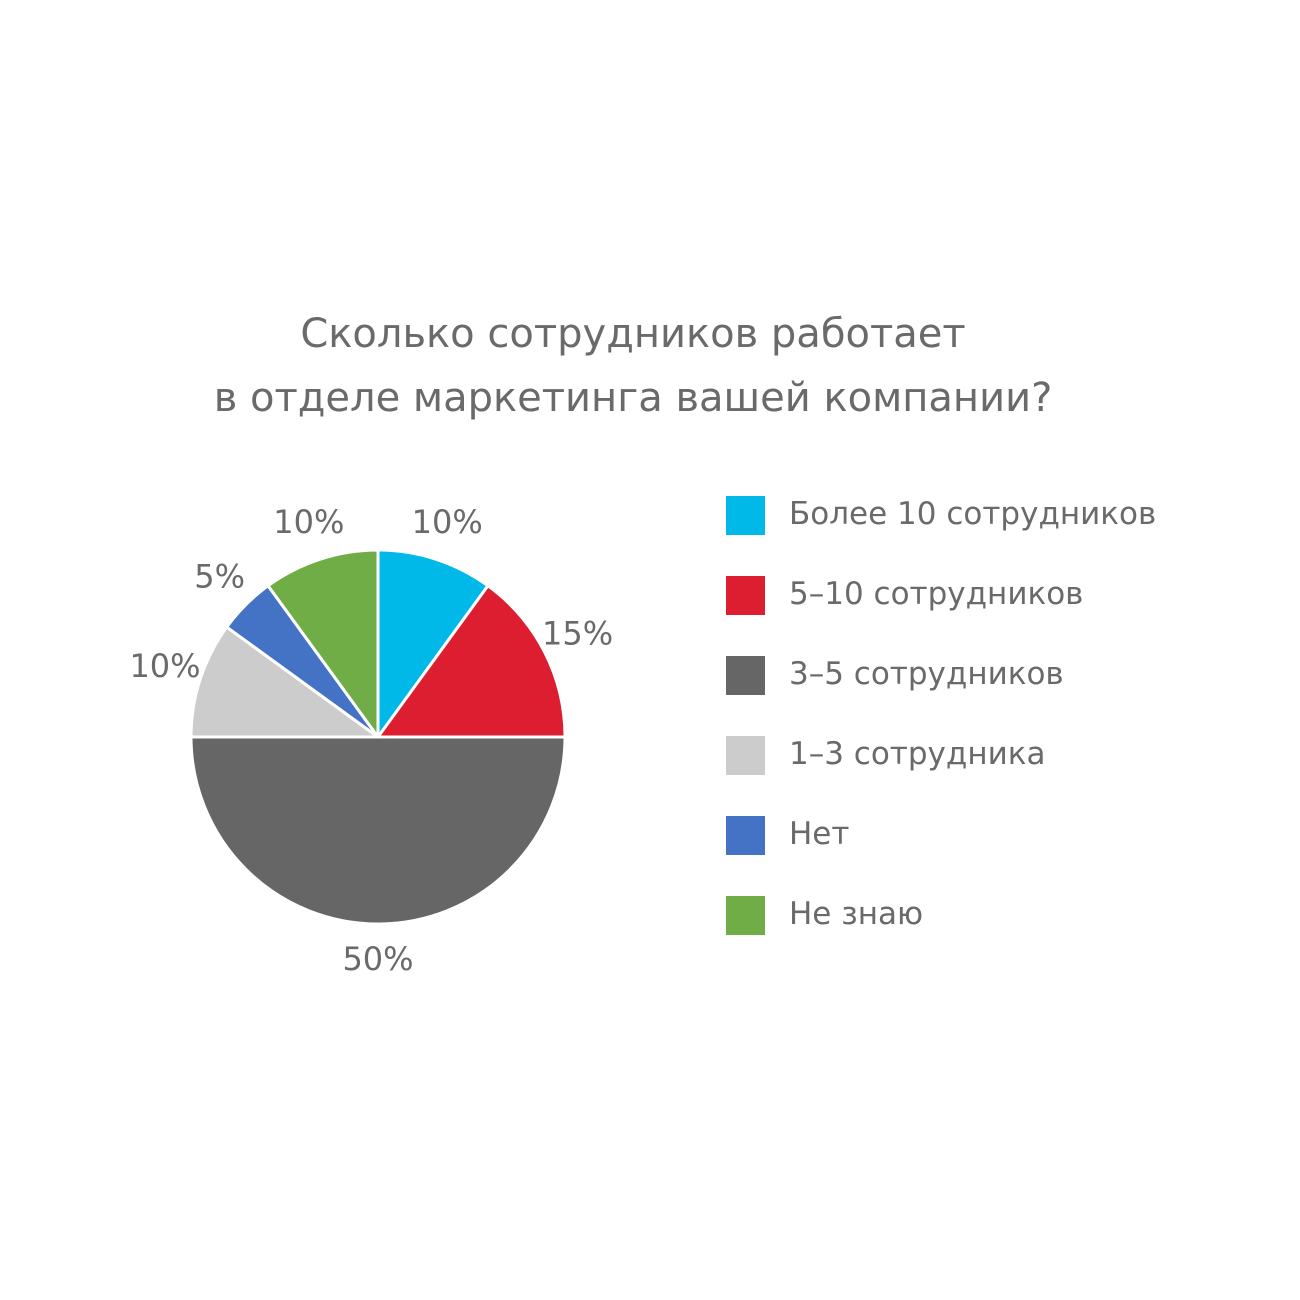 The width and height of the screenshot is (1300, 1300). I want to click on pie-slices, so click(378, 737).